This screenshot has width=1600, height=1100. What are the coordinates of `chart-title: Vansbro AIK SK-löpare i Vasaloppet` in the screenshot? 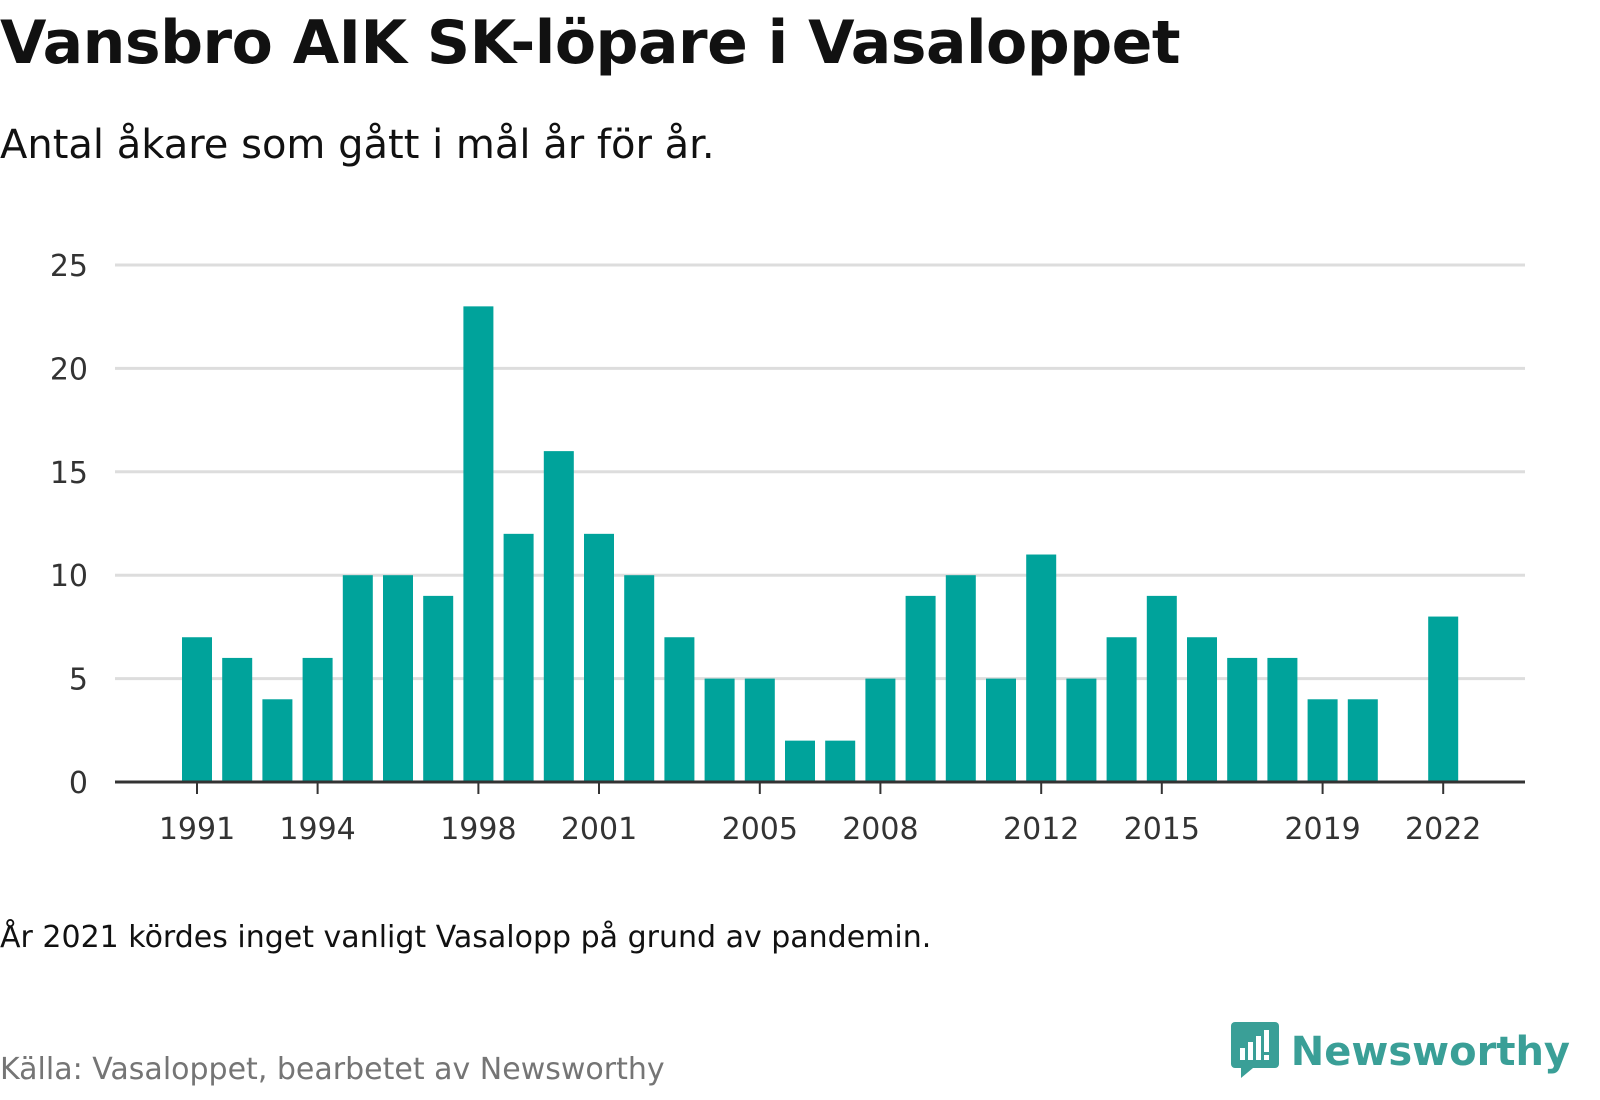 It's located at (590, 43).